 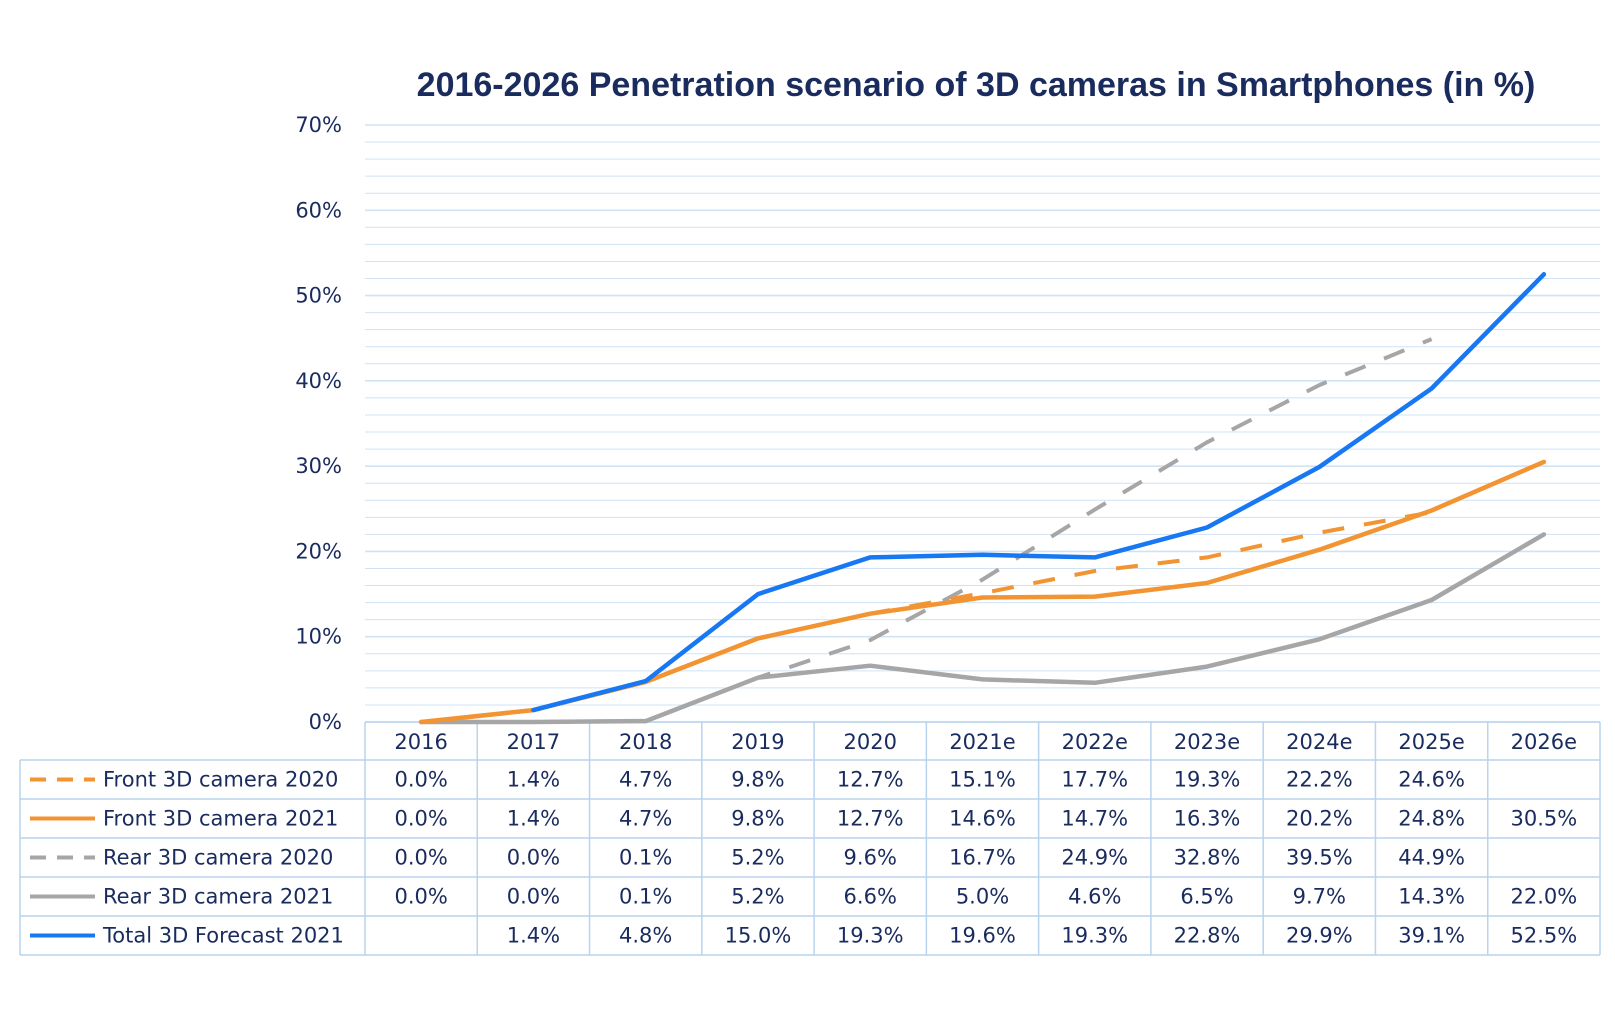 I want to click on data-label: 14.7%, so click(x=1094, y=819).